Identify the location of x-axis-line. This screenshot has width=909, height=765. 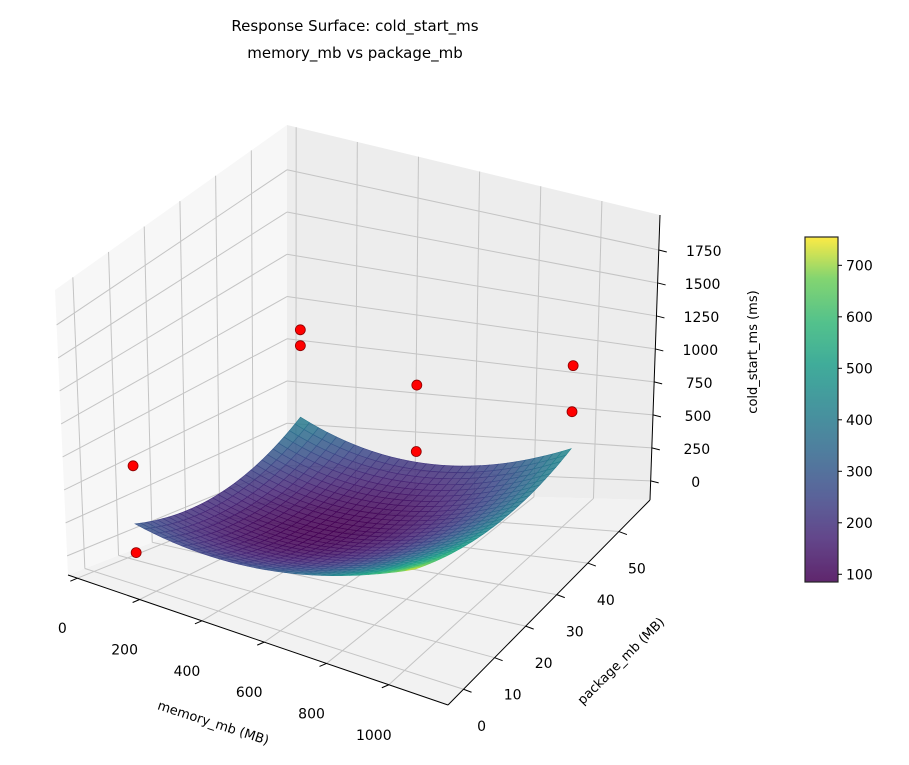
(258, 640).